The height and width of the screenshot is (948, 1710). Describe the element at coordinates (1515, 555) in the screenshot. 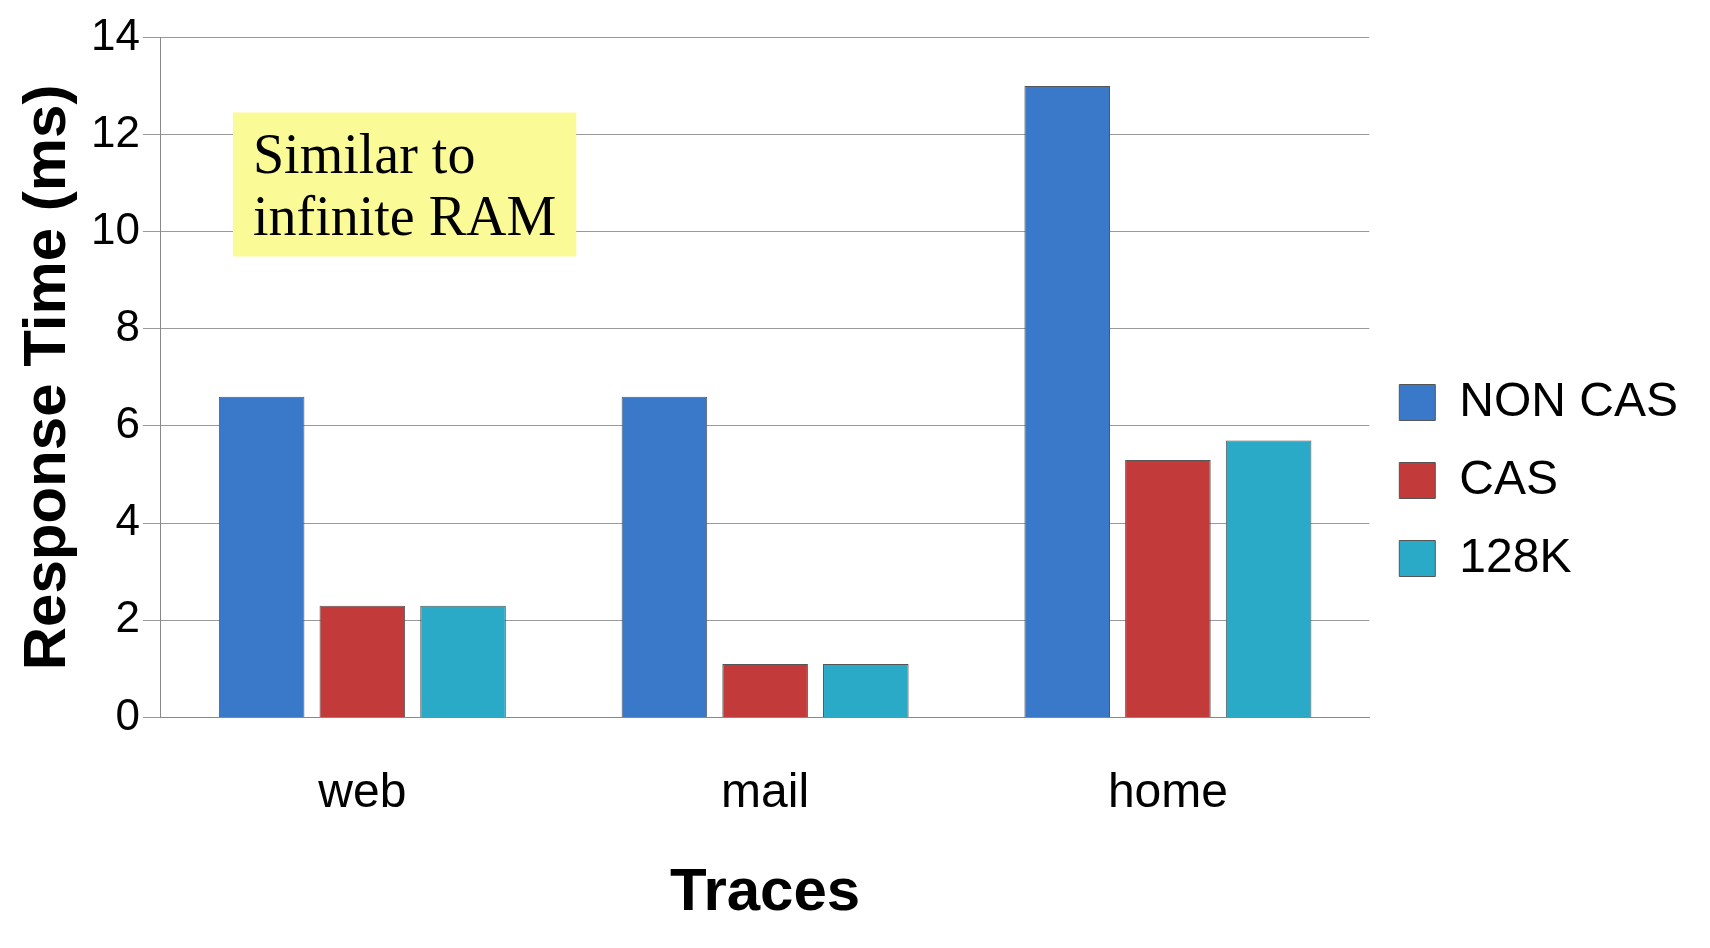

I see `legend-label: 128K` at that location.